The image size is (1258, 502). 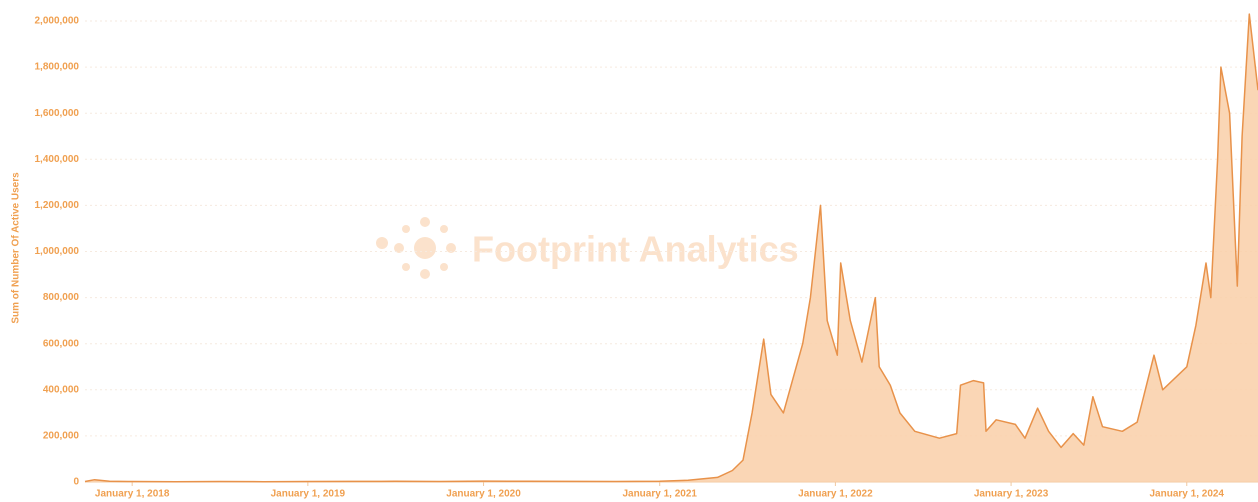 What do you see at coordinates (1187, 494) in the screenshot?
I see `x-tick-label: January 1, 2024` at bounding box center [1187, 494].